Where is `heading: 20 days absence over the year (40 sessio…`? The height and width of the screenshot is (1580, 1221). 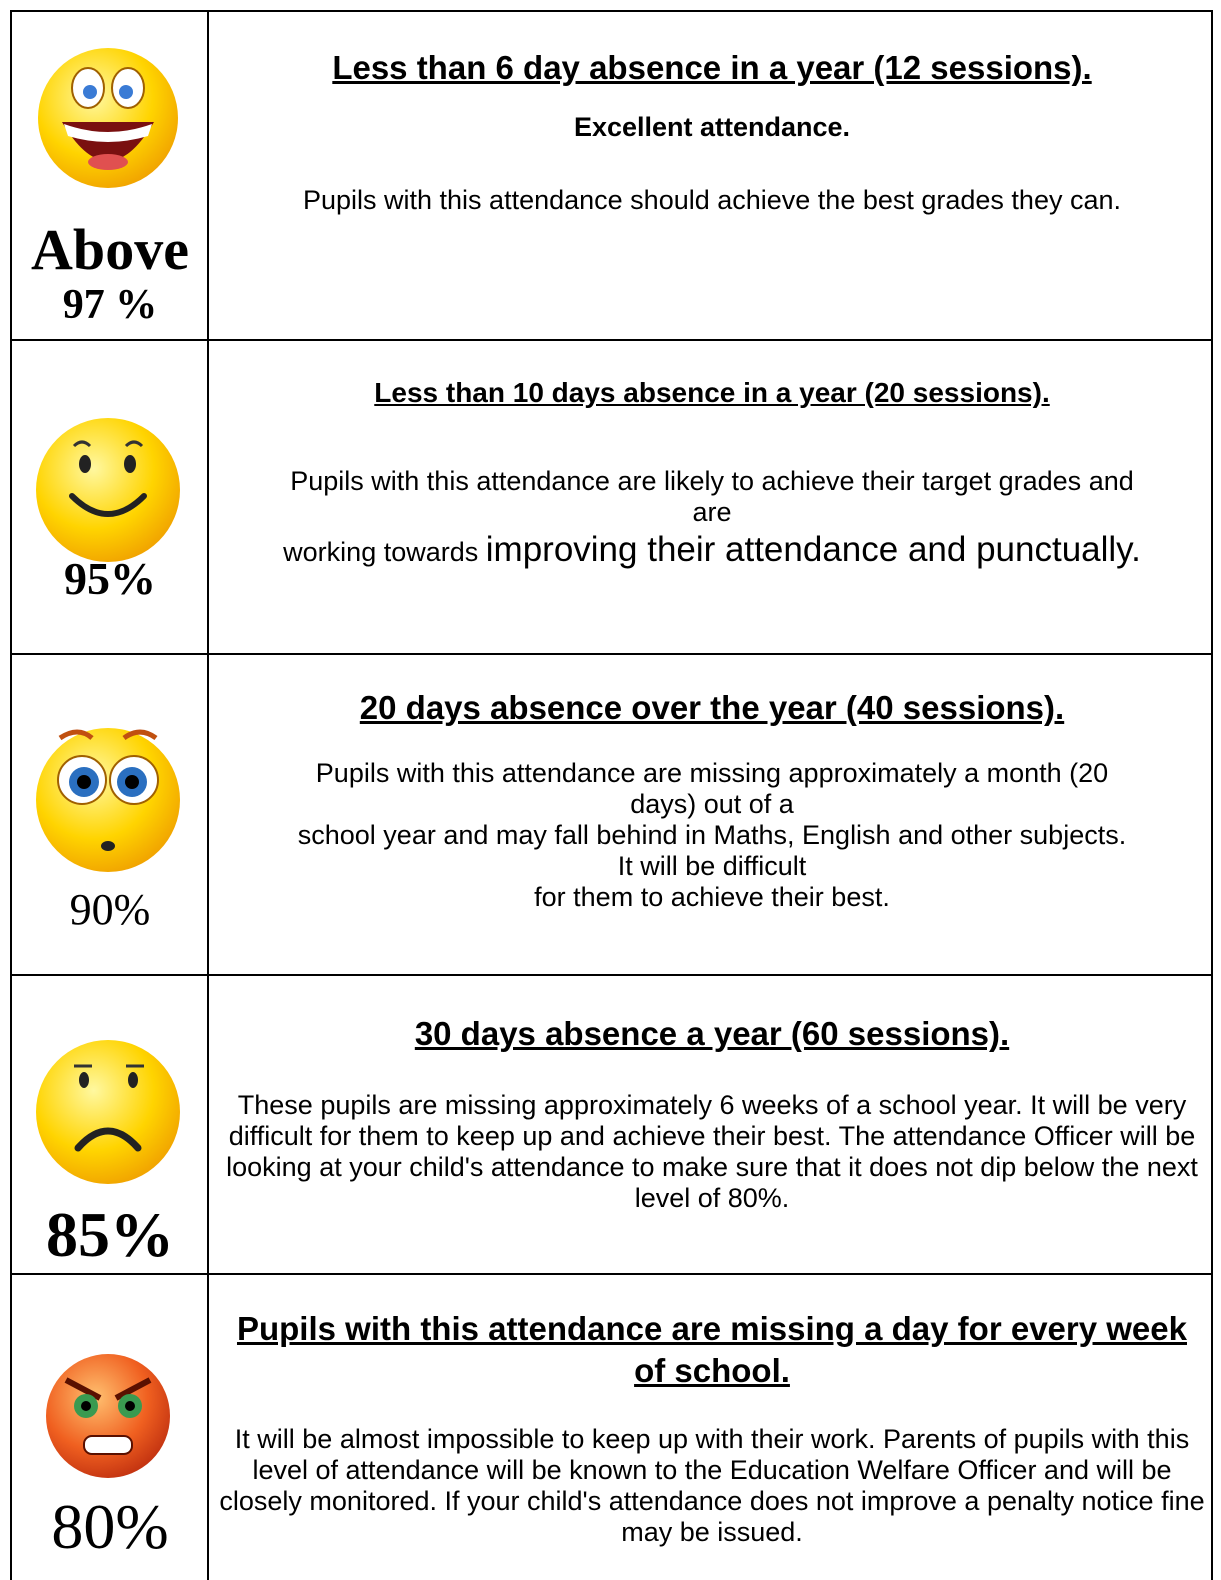
heading: 20 days absence over the year (40 sessio… is located at coordinates (712, 707).